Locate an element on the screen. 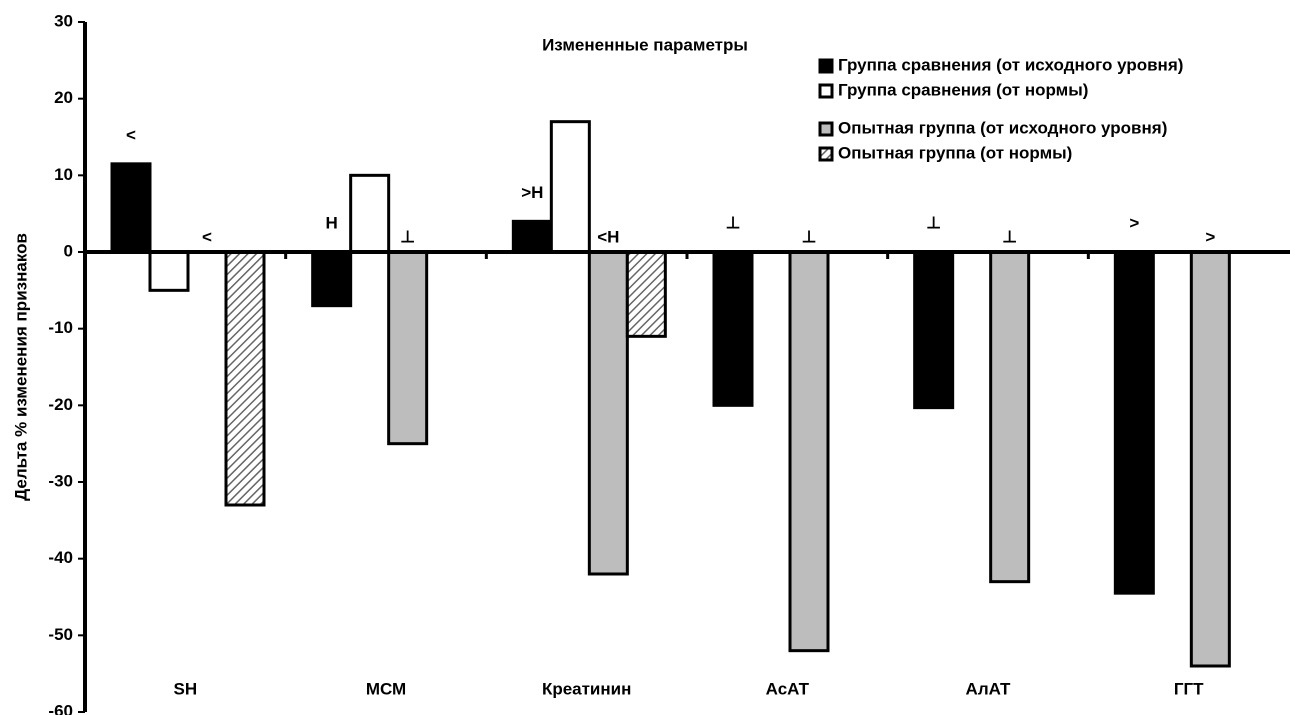 This screenshot has width=1300, height=715. x-tick-label: Креатинин is located at coordinates (586, 688).